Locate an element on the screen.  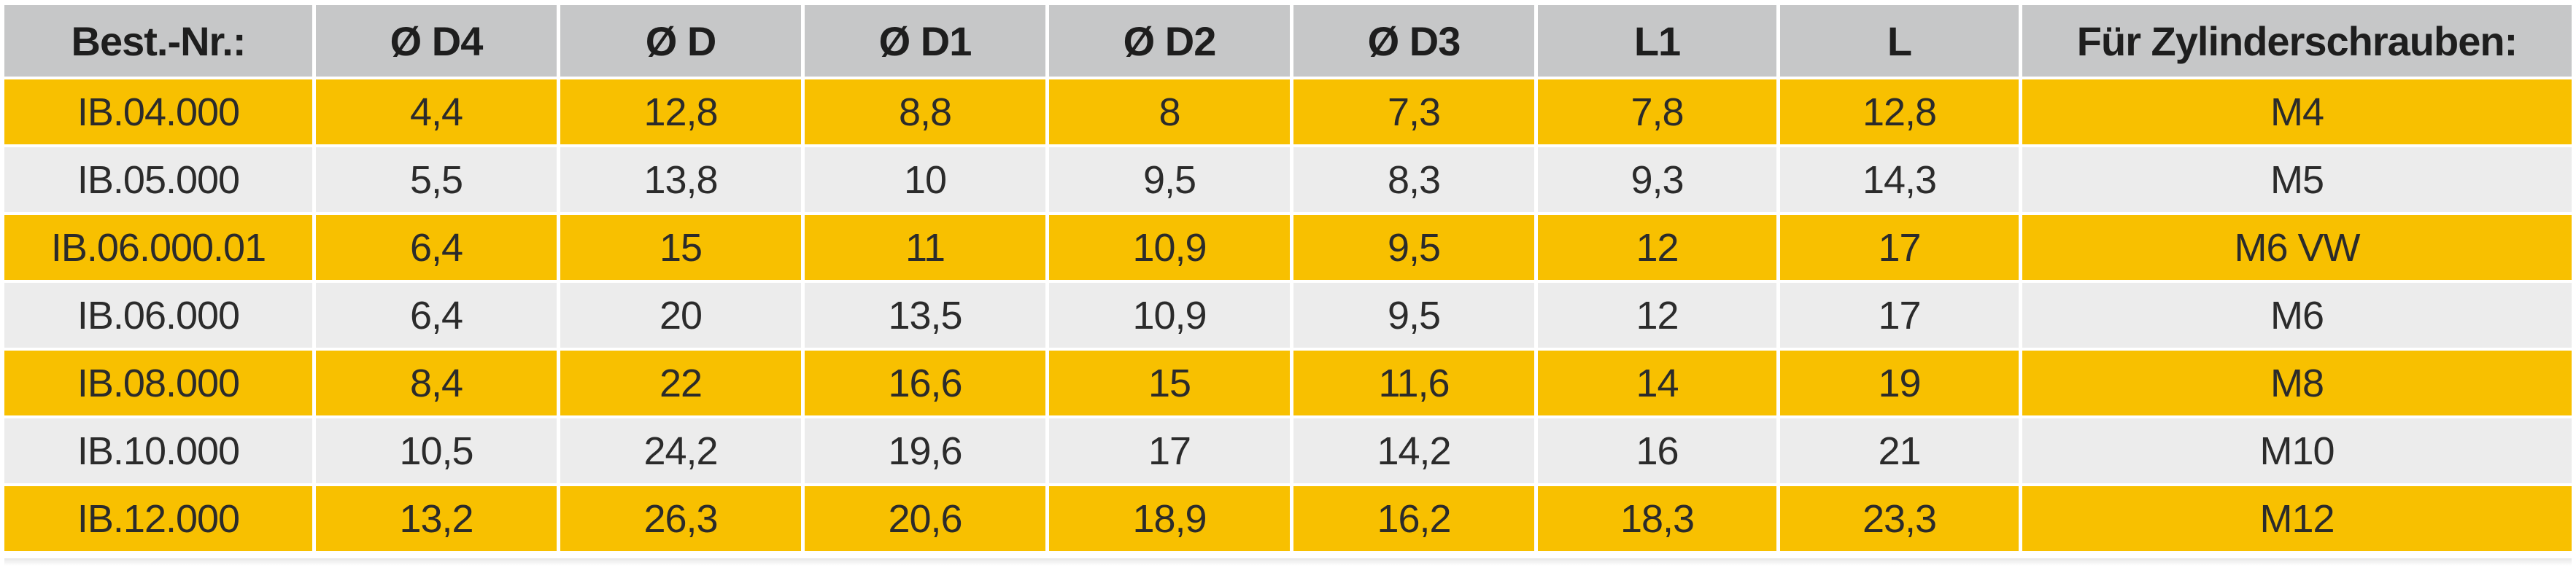
cell-d: 24,2 is located at coordinates (682, 452).